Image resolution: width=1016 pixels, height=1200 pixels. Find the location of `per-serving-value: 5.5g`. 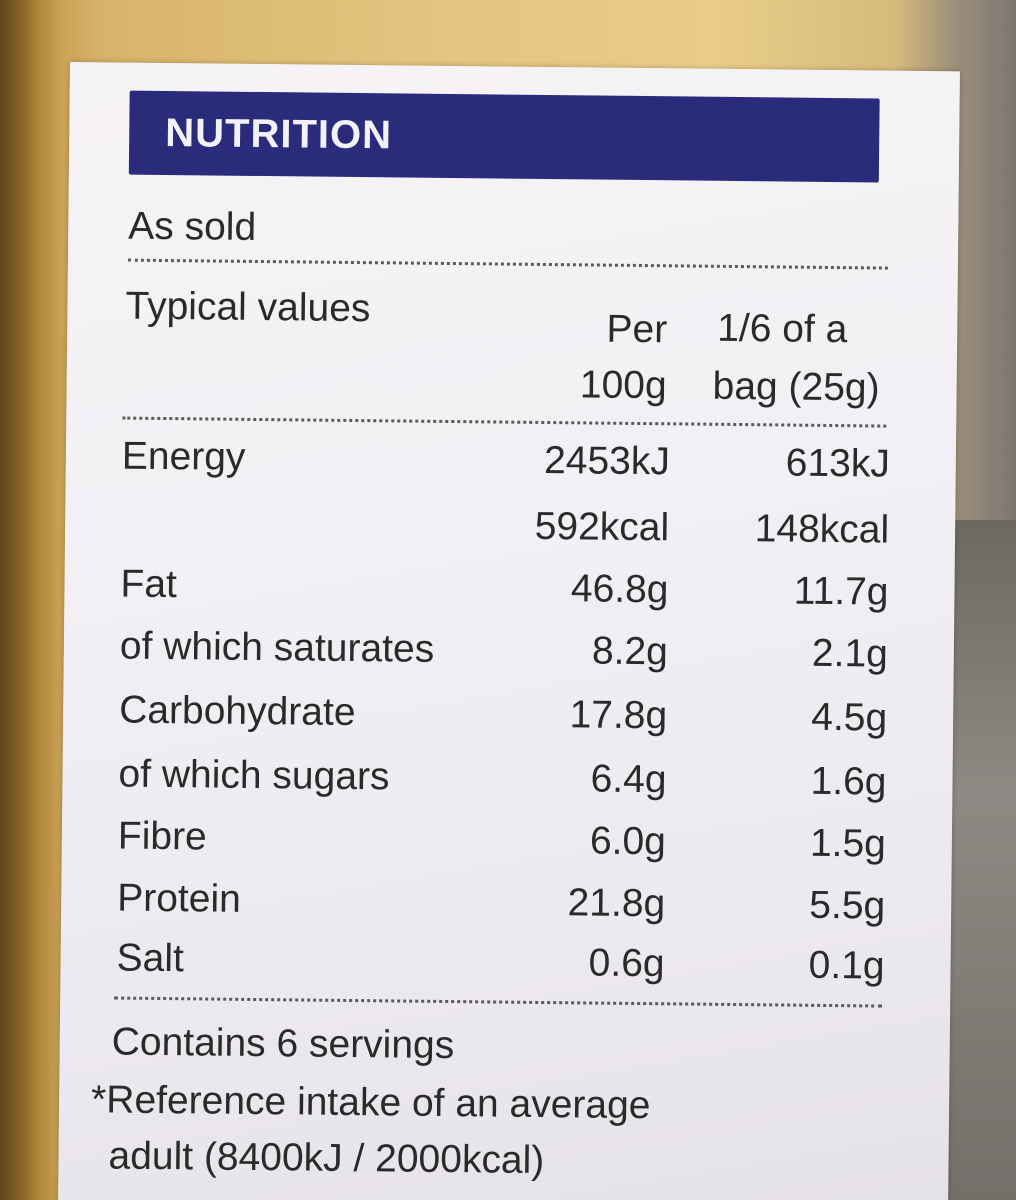

per-serving-value: 5.5g is located at coordinates (847, 905).